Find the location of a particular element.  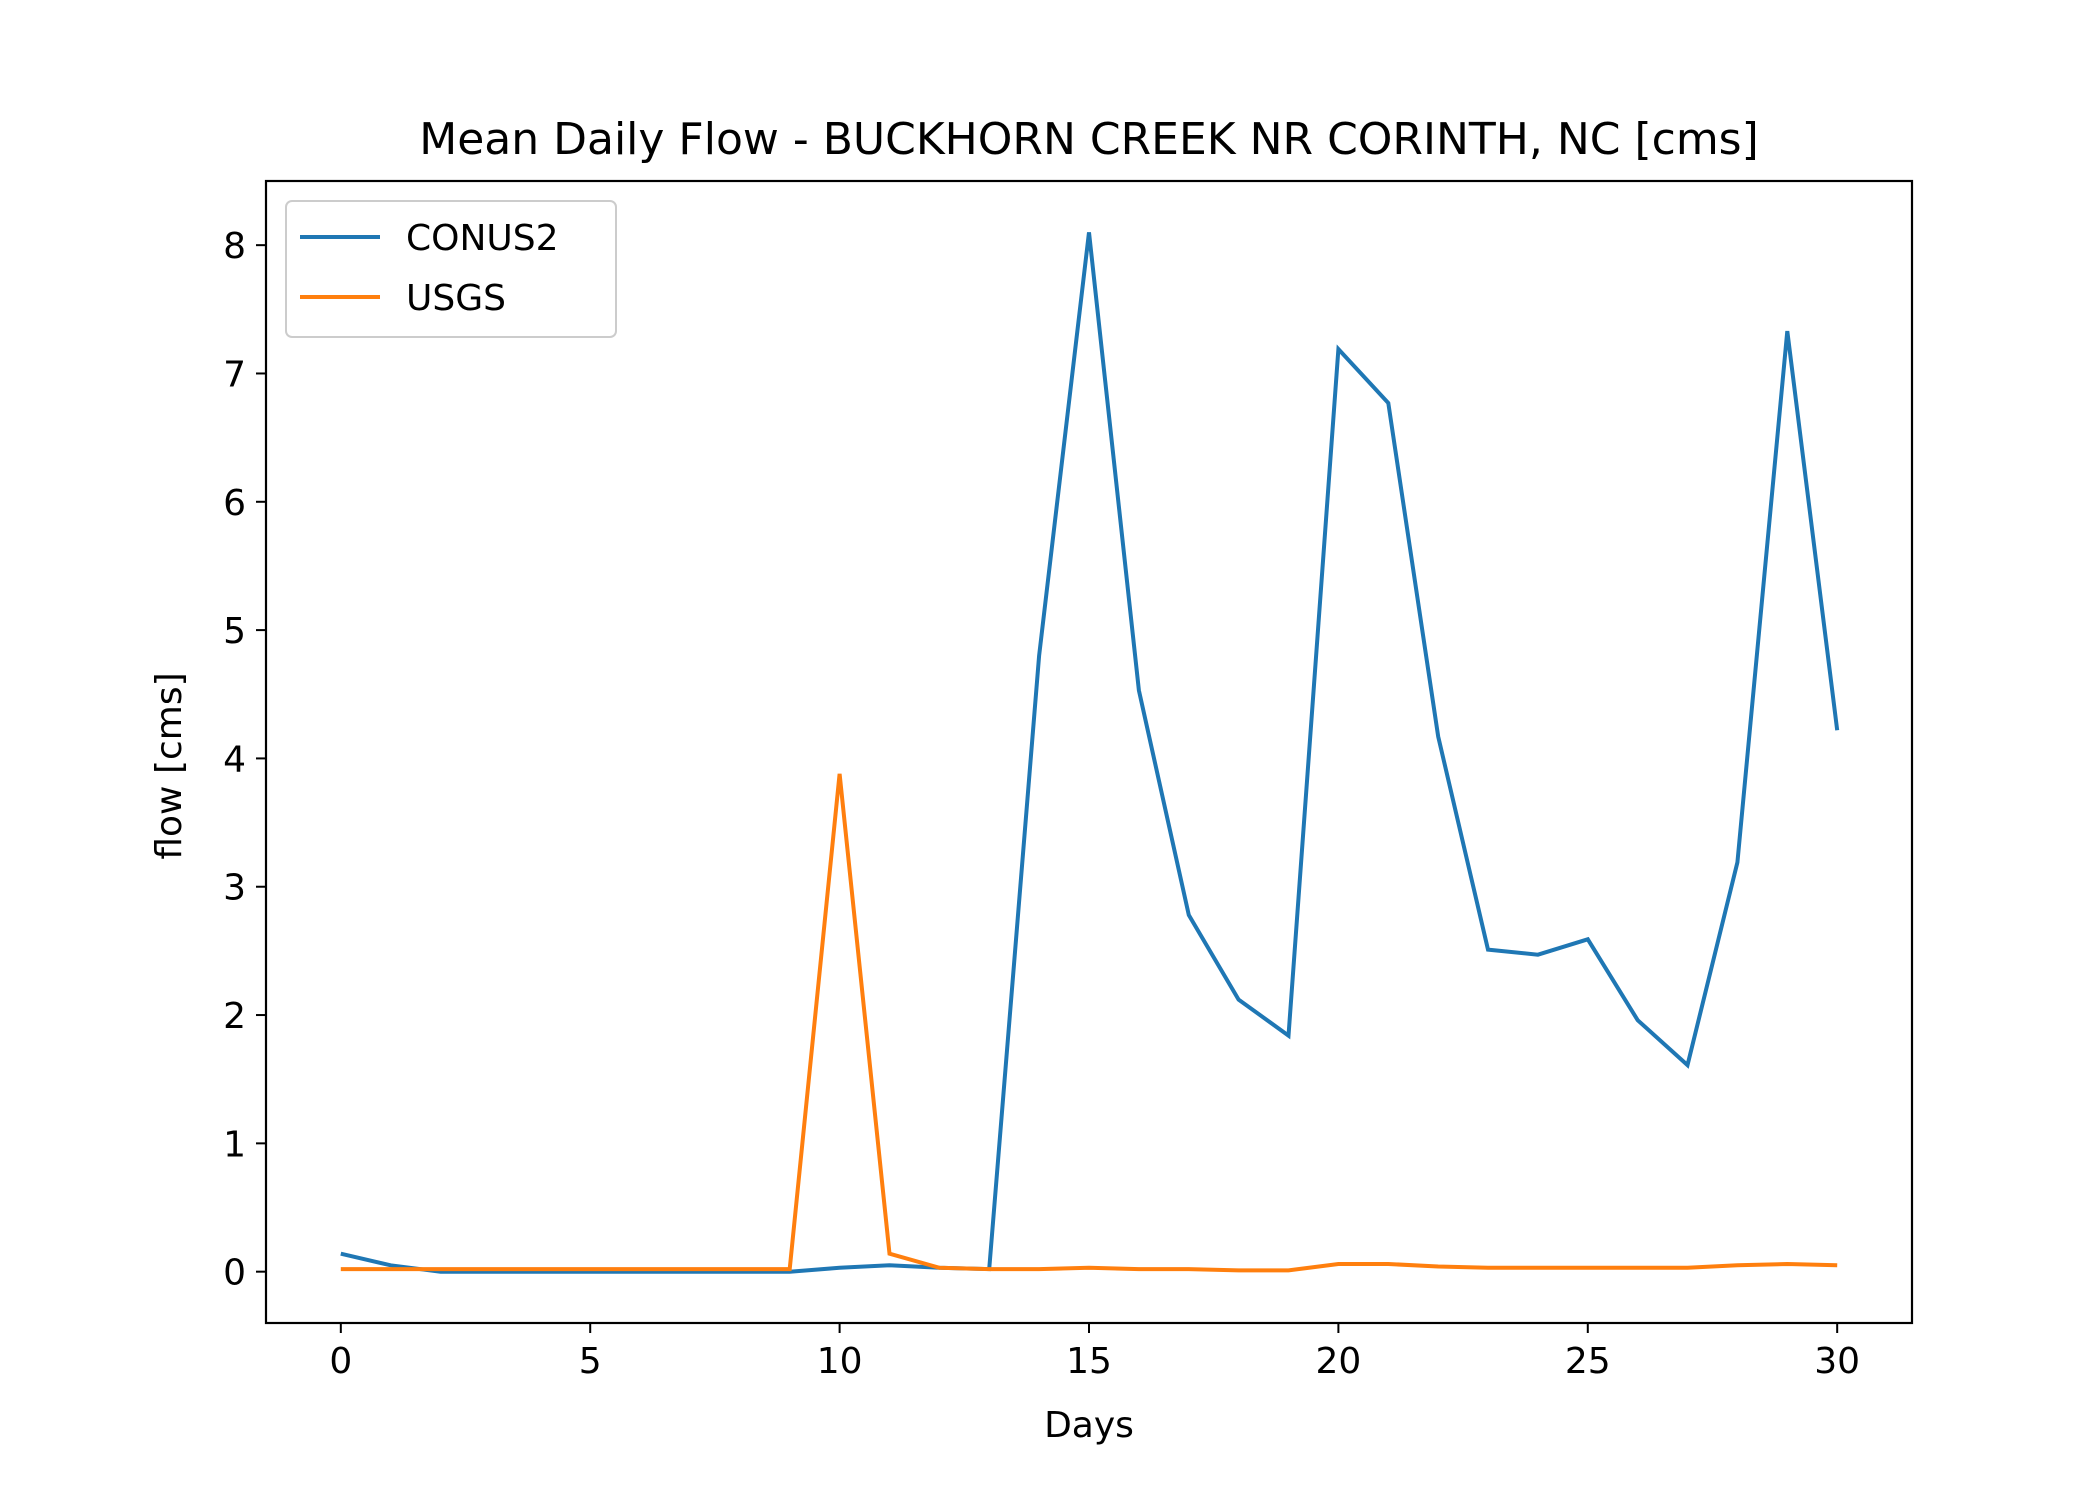

x-tick-label-20: 20 is located at coordinates (1338, 1361).